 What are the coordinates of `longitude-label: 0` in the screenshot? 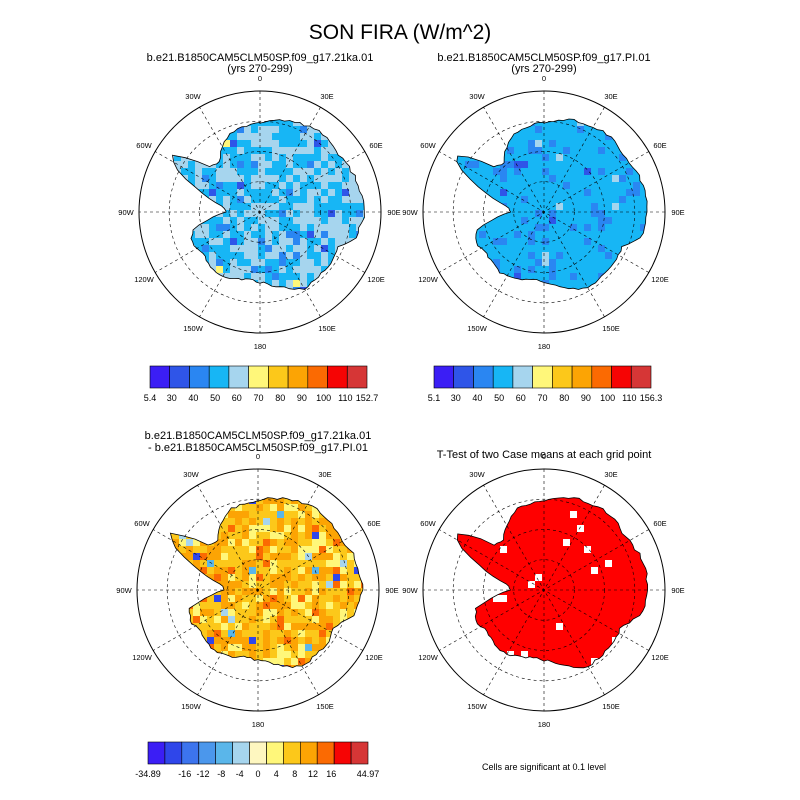 It's located at (260, 78).